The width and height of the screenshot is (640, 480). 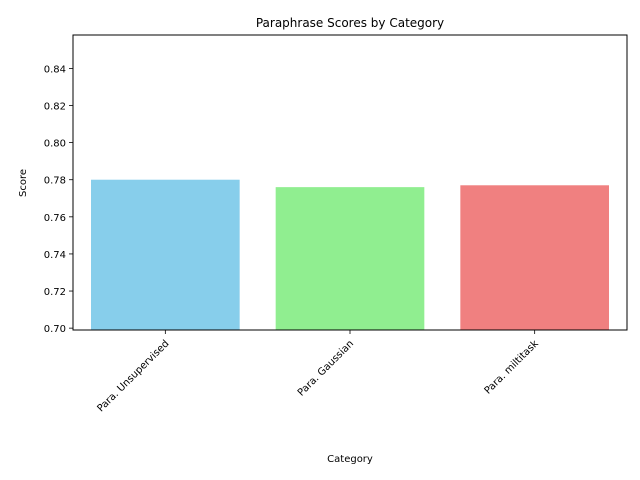 I want to click on chart-title: Paraphrase Scores by Category, so click(x=350, y=23).